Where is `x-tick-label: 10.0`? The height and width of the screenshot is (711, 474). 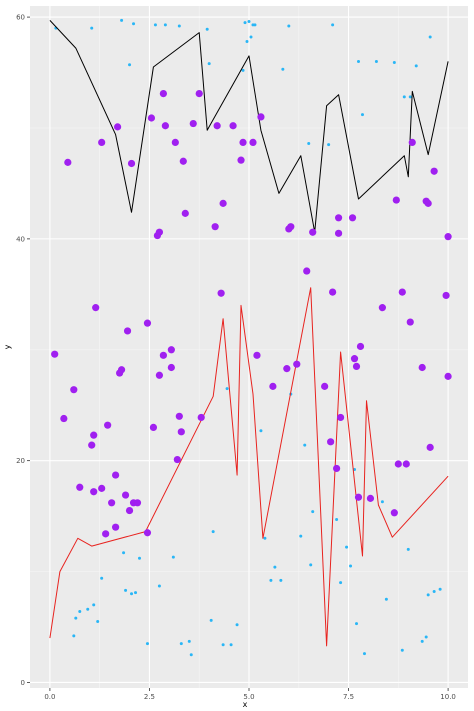 x-tick-label: 10.0 is located at coordinates (448, 697).